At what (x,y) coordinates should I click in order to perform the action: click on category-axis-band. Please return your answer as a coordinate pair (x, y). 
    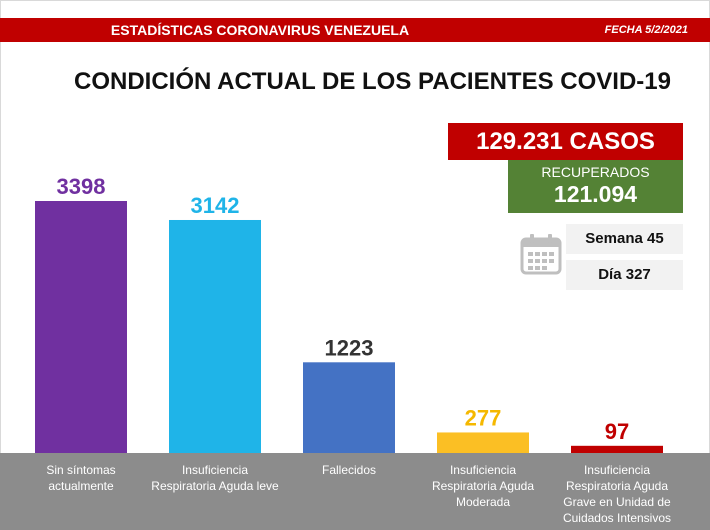
    Looking at the image, I should click on (355, 491).